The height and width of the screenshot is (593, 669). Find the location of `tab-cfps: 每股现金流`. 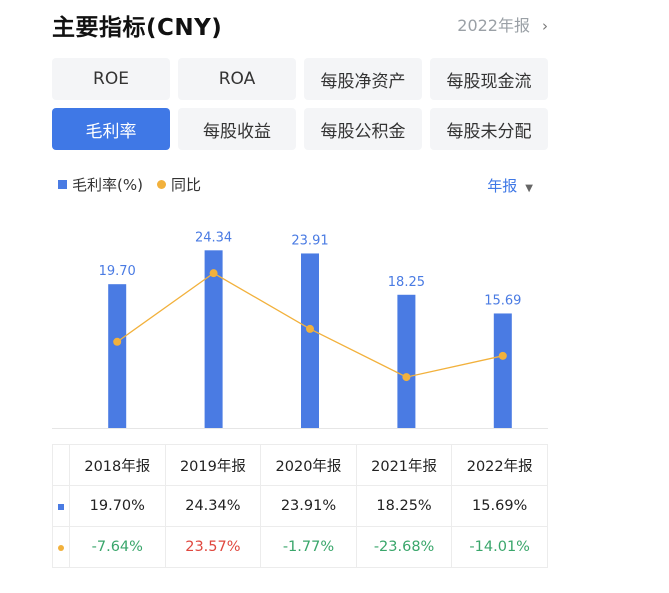

tab-cfps: 每股现金流 is located at coordinates (489, 79).